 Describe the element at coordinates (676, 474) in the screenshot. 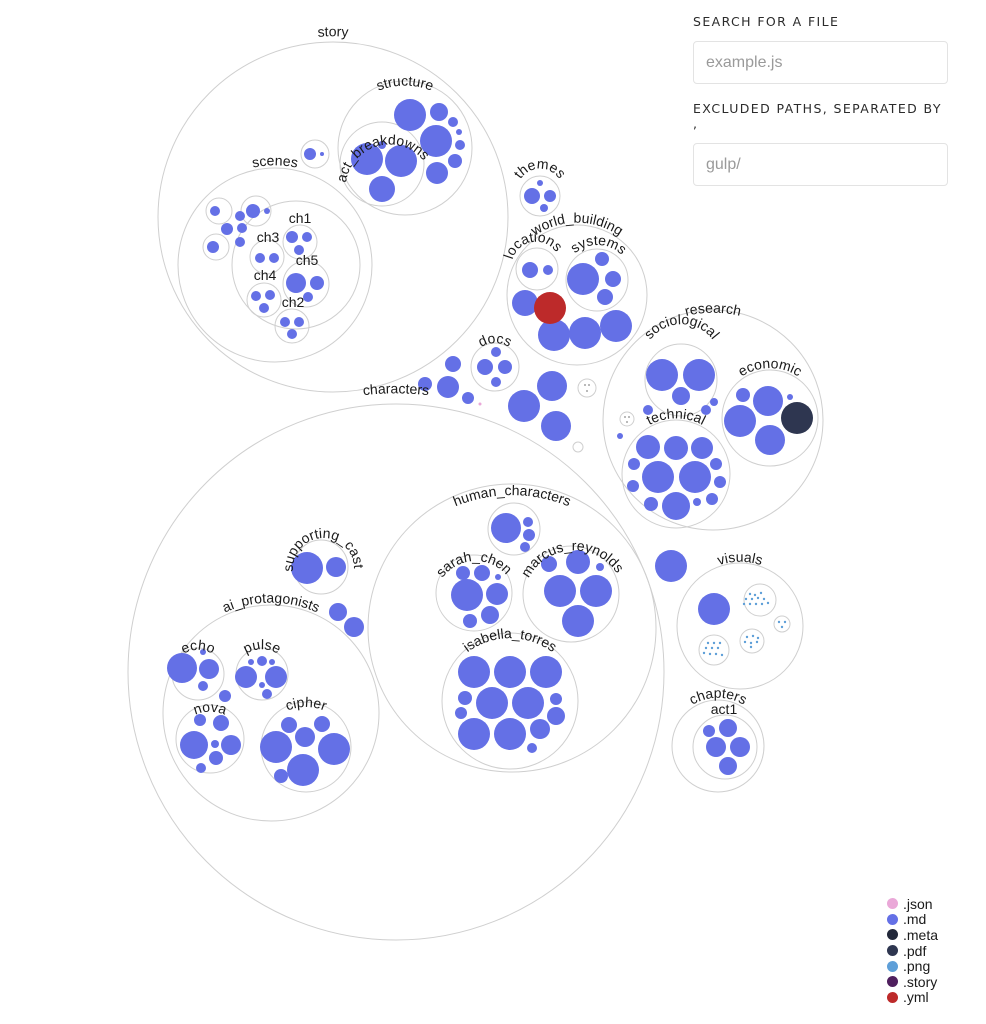

I see `folder-technical` at that location.